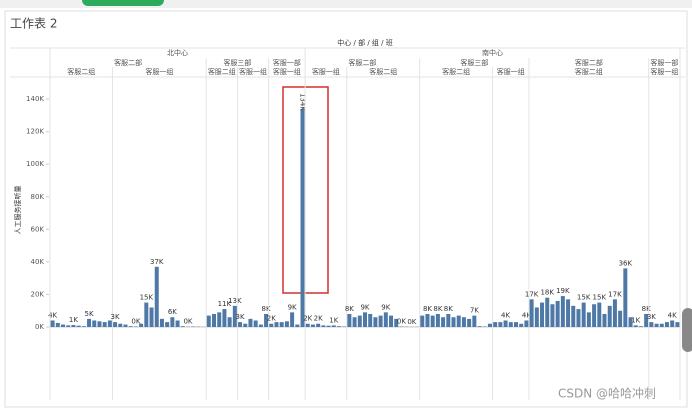  Describe the element at coordinates (35, 99) in the screenshot. I see `y-tick-label: 140K` at that location.